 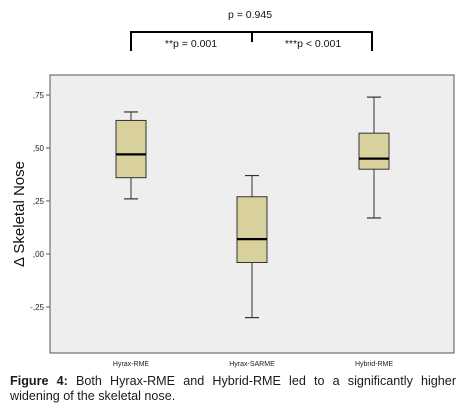 What do you see at coordinates (191, 44) in the screenshot?
I see `significance-label: **p = 0.001` at bounding box center [191, 44].